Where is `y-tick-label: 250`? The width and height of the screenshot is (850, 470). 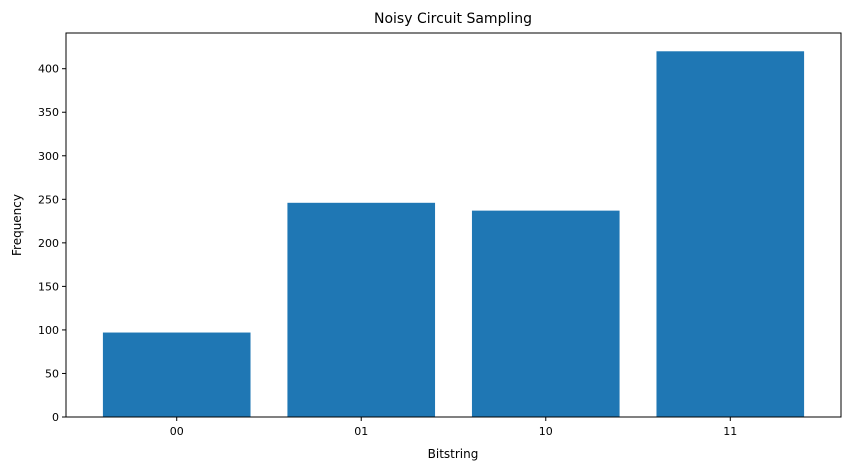 y-tick-label: 250 is located at coordinates (48, 199).